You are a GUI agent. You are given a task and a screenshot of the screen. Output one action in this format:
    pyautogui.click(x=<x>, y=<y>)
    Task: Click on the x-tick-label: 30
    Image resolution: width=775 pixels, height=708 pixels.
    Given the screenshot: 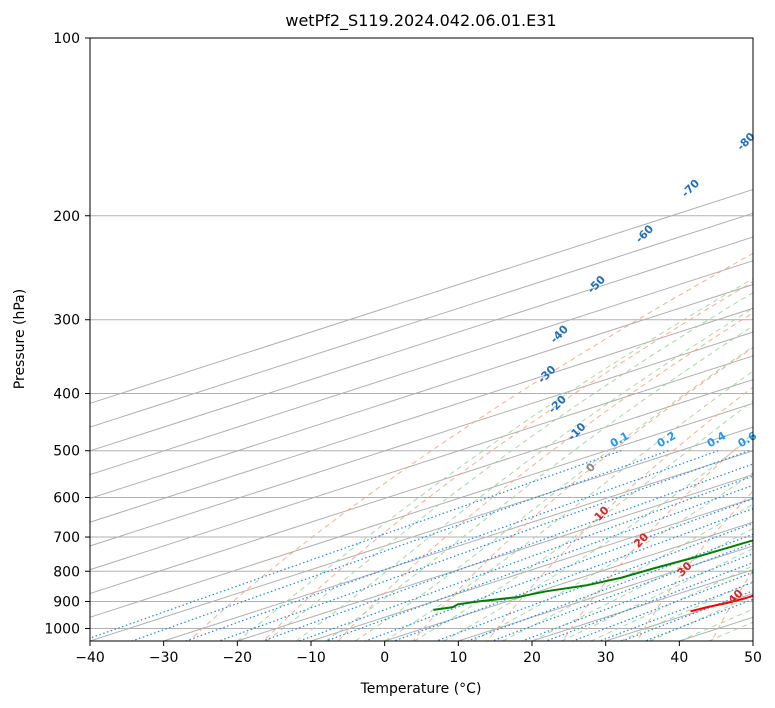 What is the action you would take?
    pyautogui.click(x=606, y=658)
    